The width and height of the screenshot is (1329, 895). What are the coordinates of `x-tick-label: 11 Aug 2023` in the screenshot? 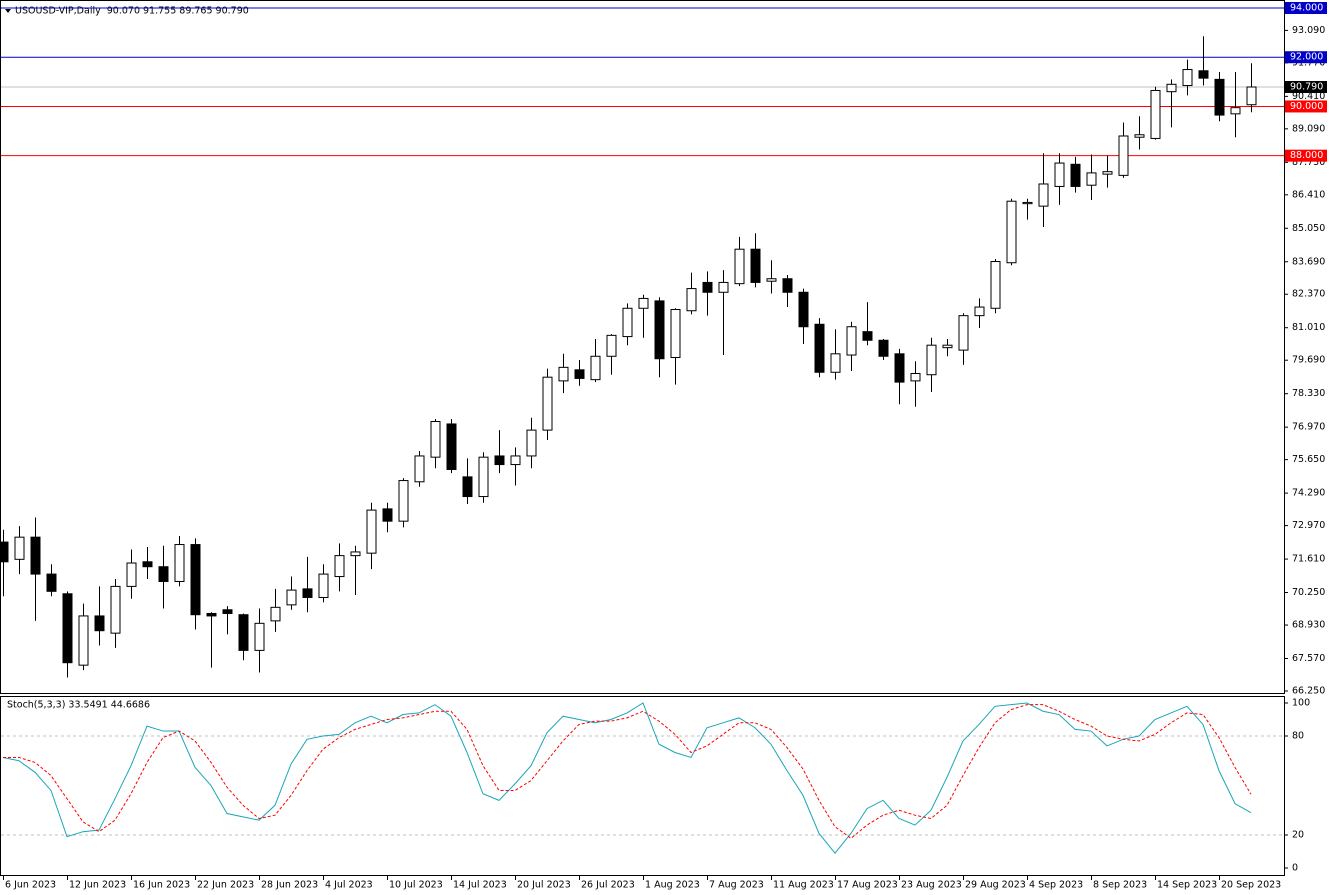 It's located at (803, 885).